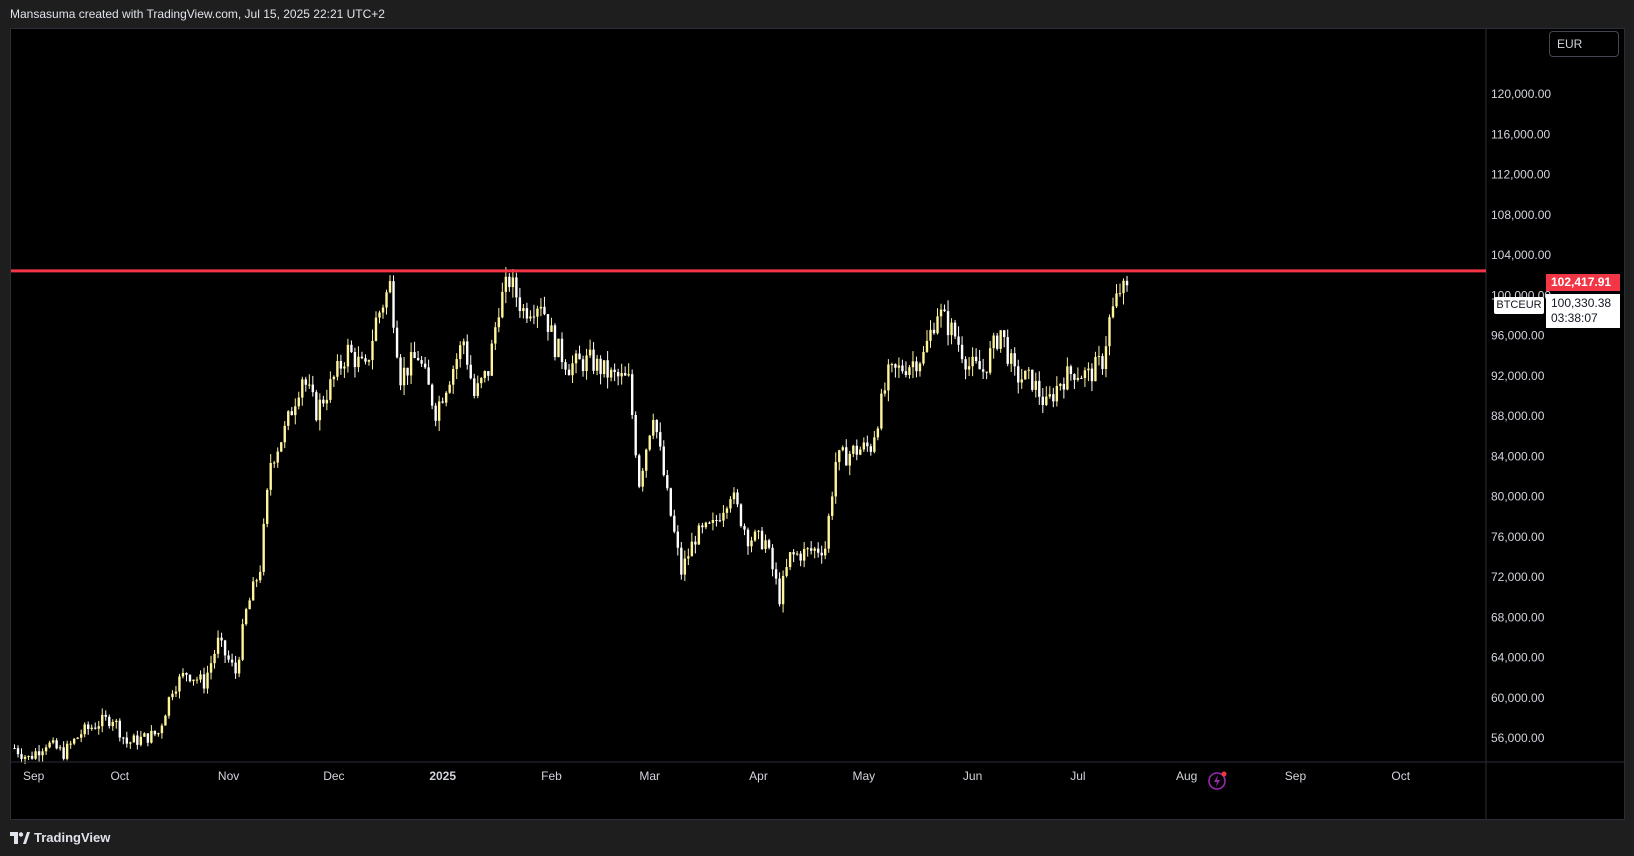 The width and height of the screenshot is (1634, 856). What do you see at coordinates (758, 776) in the screenshot?
I see `x-tick-label: Apr` at bounding box center [758, 776].